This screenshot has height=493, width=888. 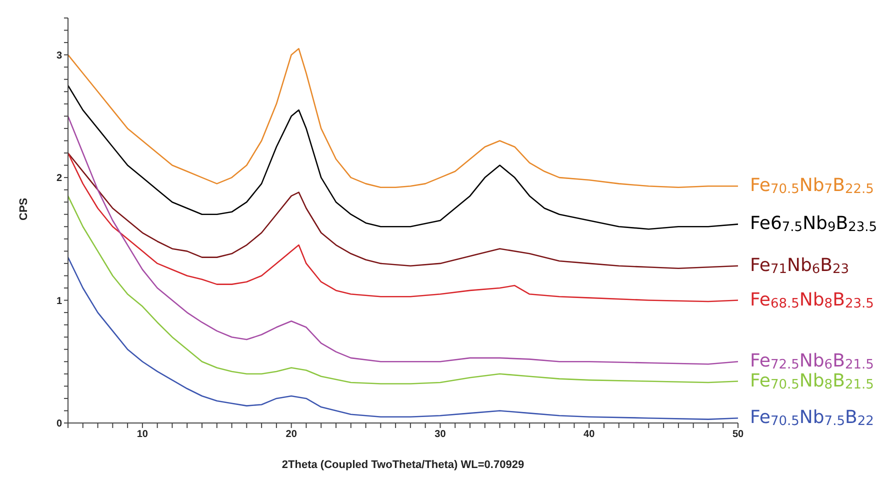 What do you see at coordinates (812, 300) in the screenshot?
I see `series-label: Fe$_{68.5}$Nb$_{8}$B$_{23.5}$` at bounding box center [812, 300].